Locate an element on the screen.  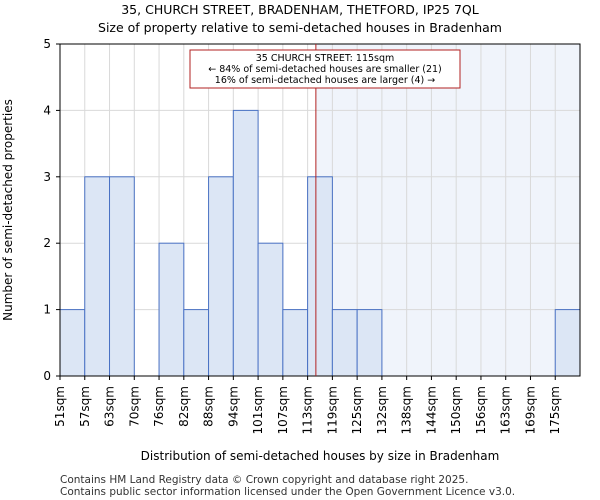
y-tick-label: 1 is located at coordinates (47, 310).